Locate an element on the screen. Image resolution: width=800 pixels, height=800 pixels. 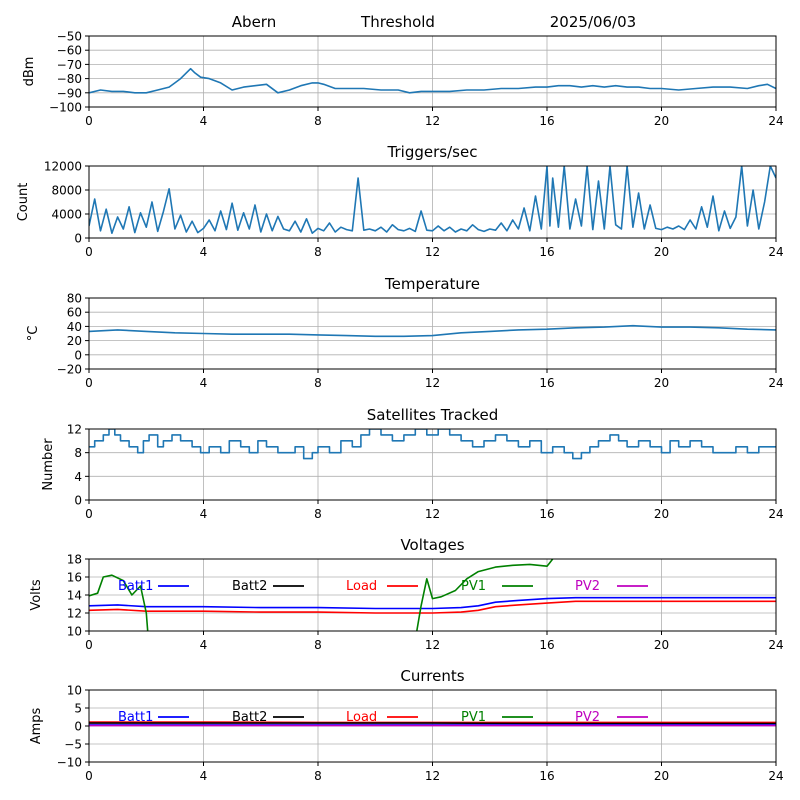
y-tick-label: −5 is located at coordinates (73, 745).